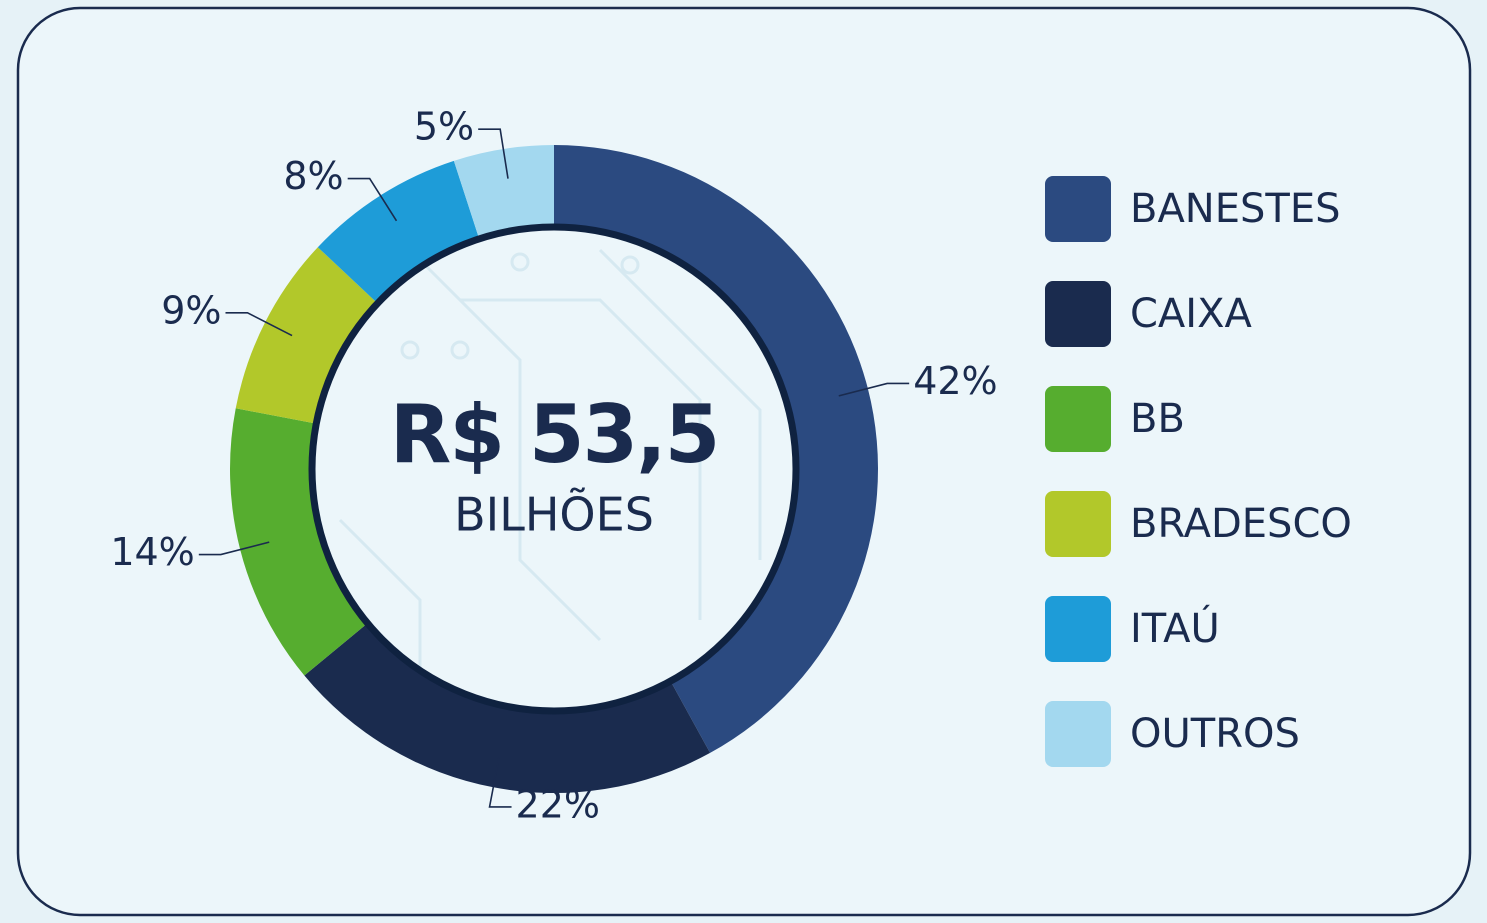 This screenshot has width=1487, height=923. Describe the element at coordinates (554, 515) in the screenshot. I see `center-sublabel: BILHÕES` at that location.